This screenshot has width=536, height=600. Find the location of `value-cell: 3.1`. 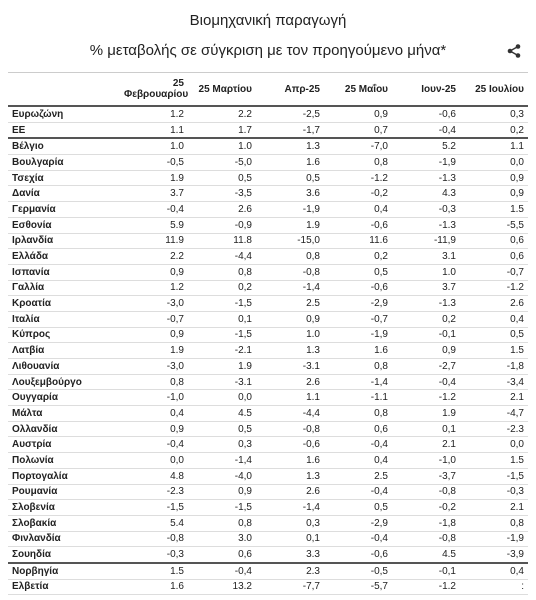

value-cell: 3.1 is located at coordinates (426, 256).